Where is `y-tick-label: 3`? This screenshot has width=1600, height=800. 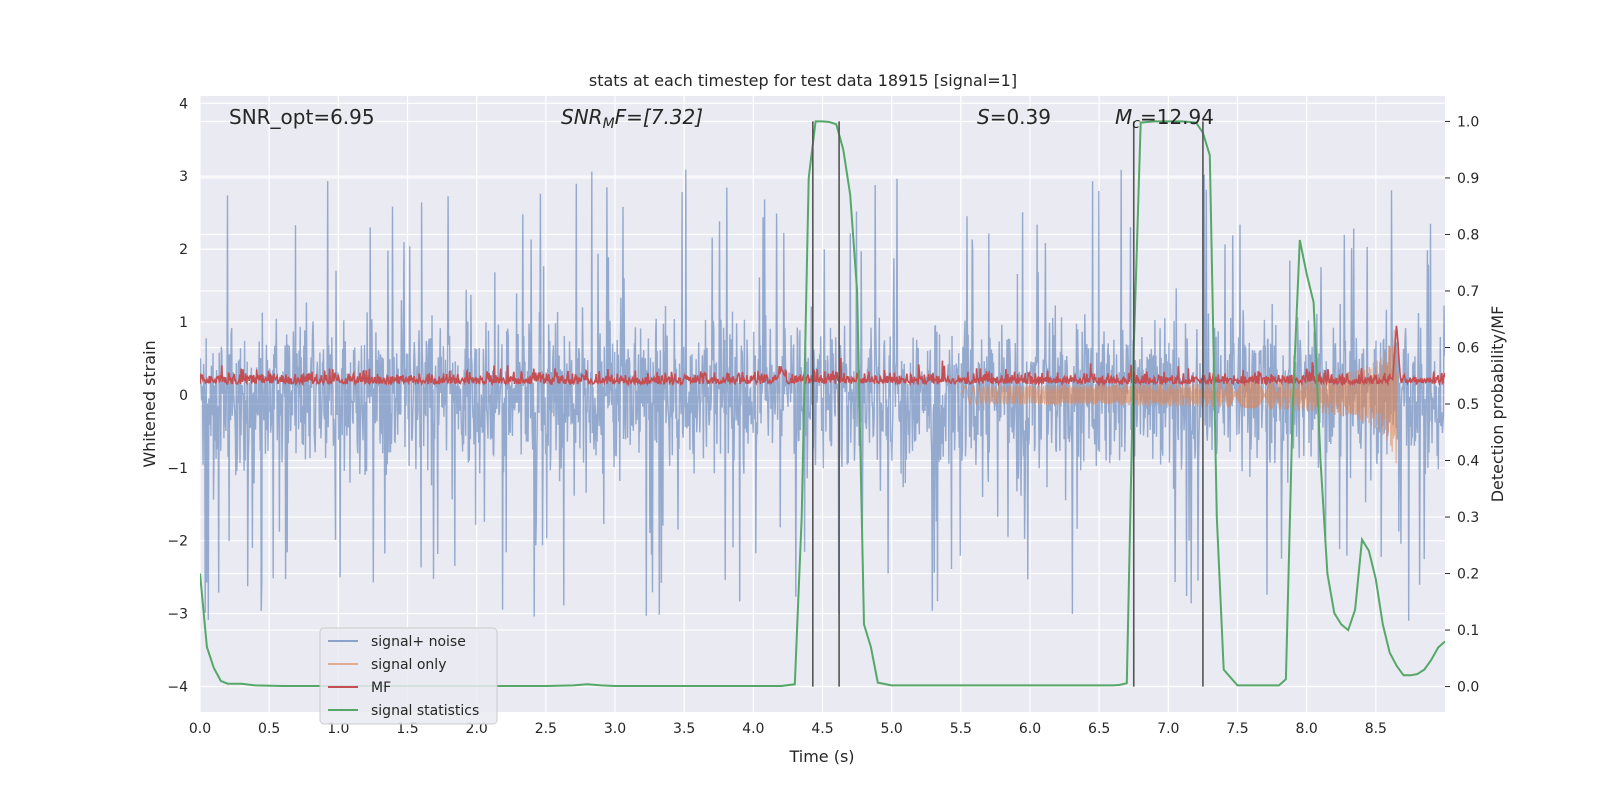
y-tick-label: 3 is located at coordinates (183, 177).